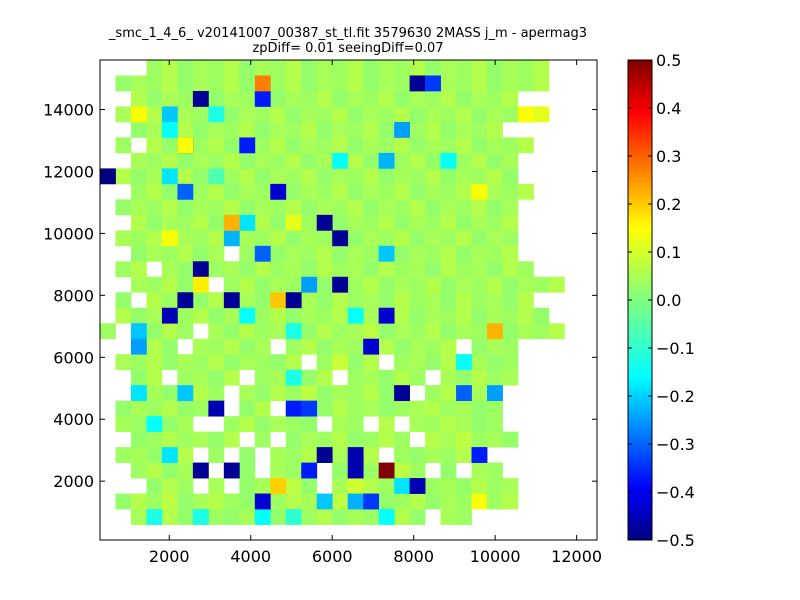  I want to click on colorbar-tick-label: 0.3, so click(668, 156).